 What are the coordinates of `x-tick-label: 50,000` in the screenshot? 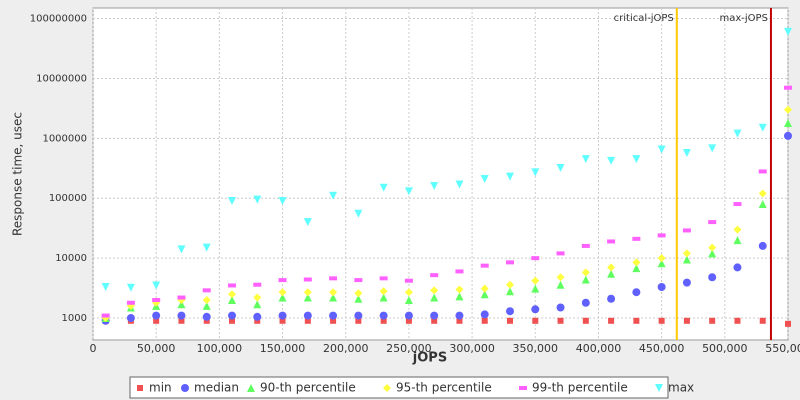 It's located at (156, 348).